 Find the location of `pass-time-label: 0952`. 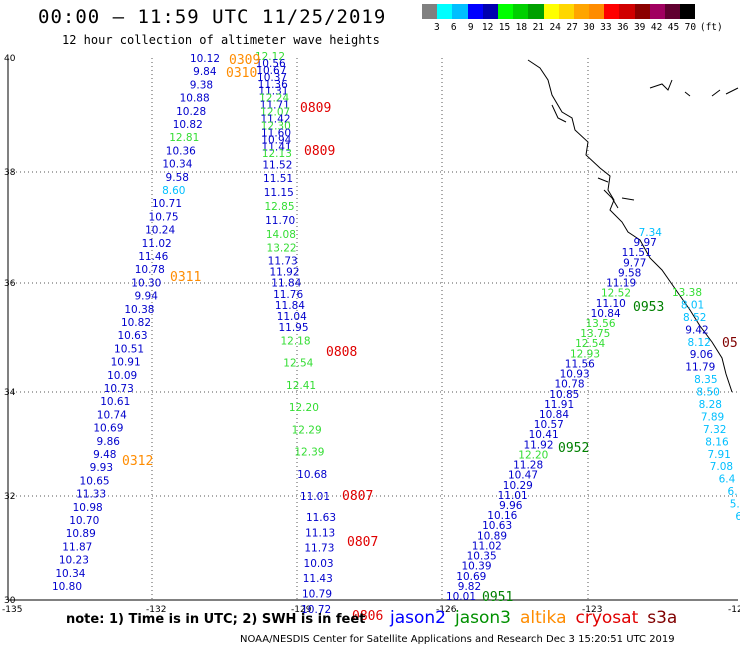

pass-time-label: 0952 is located at coordinates (573, 448).